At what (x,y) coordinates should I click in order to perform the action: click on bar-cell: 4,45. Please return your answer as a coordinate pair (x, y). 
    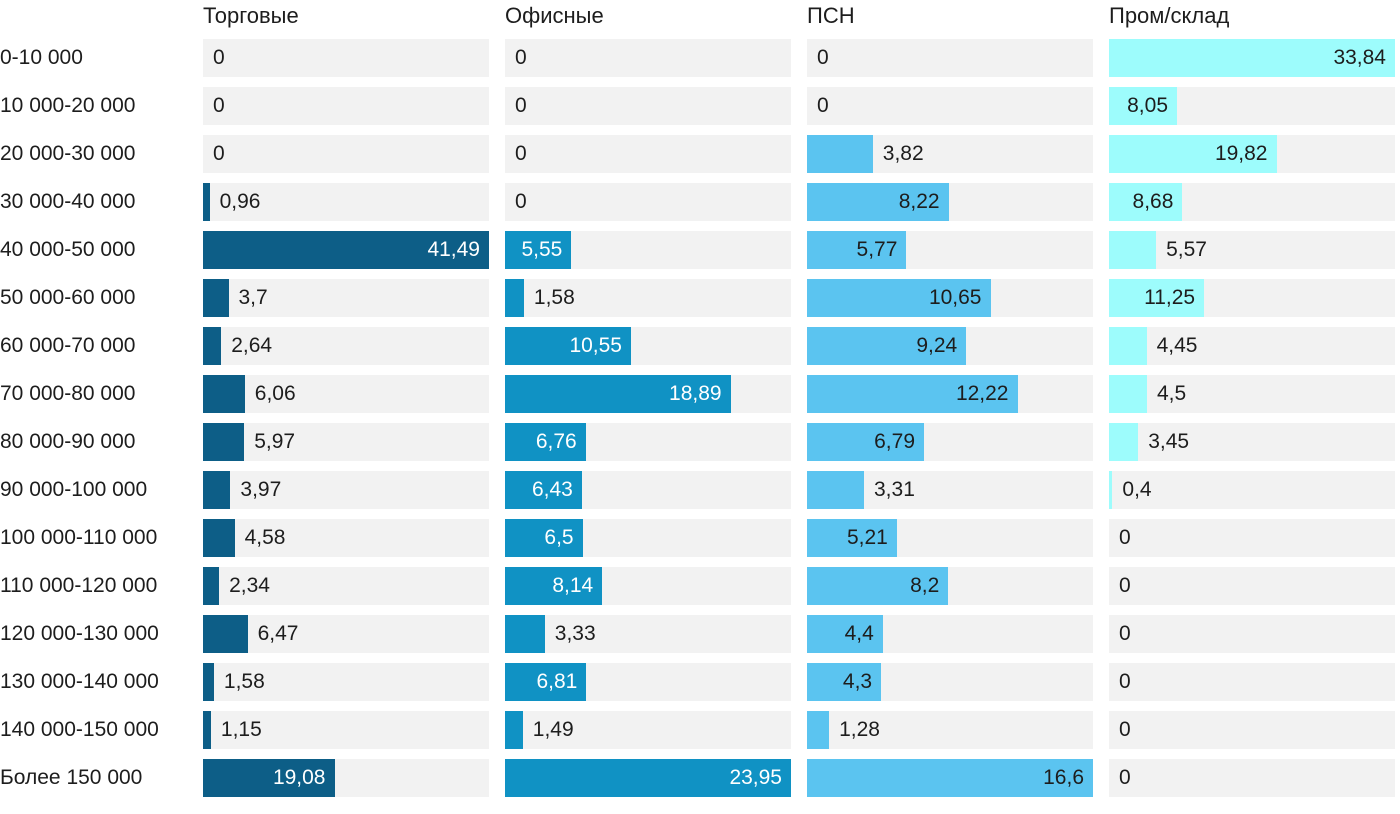
    Looking at the image, I should click on (1252, 346).